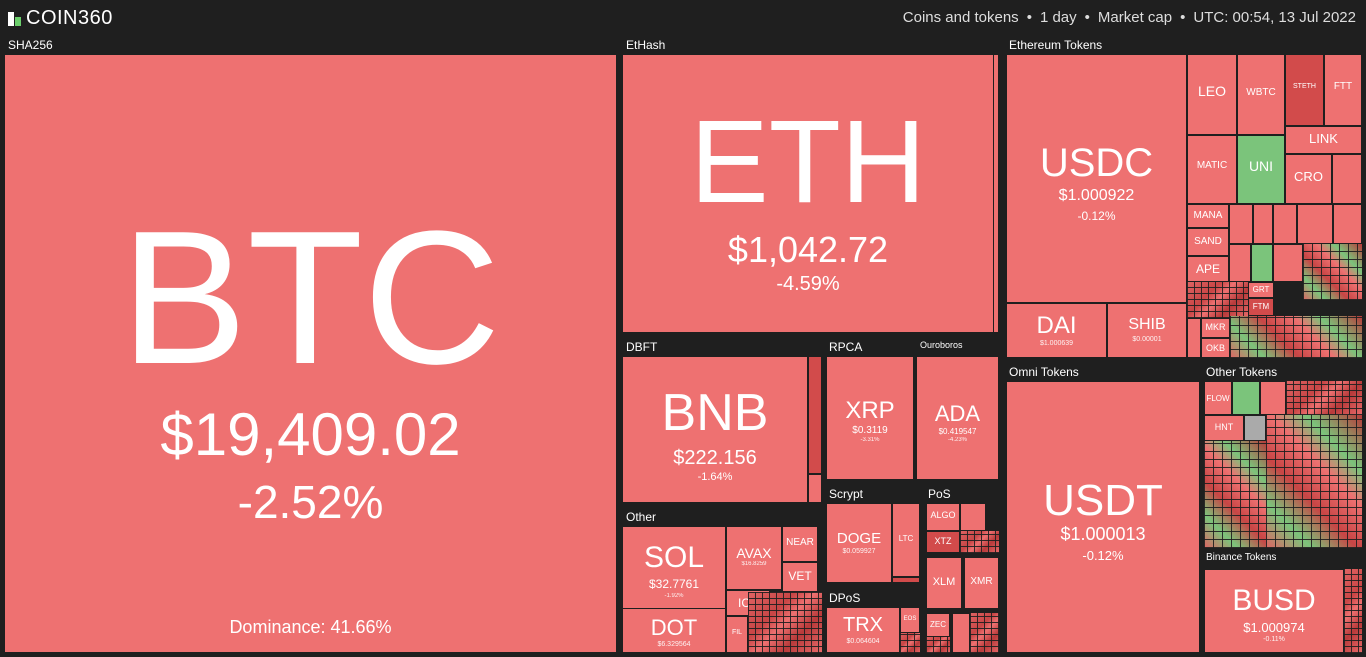 The width and height of the screenshot is (1366, 657). What do you see at coordinates (785, 622) in the screenshot?
I see `tile-cluster-other` at bounding box center [785, 622].